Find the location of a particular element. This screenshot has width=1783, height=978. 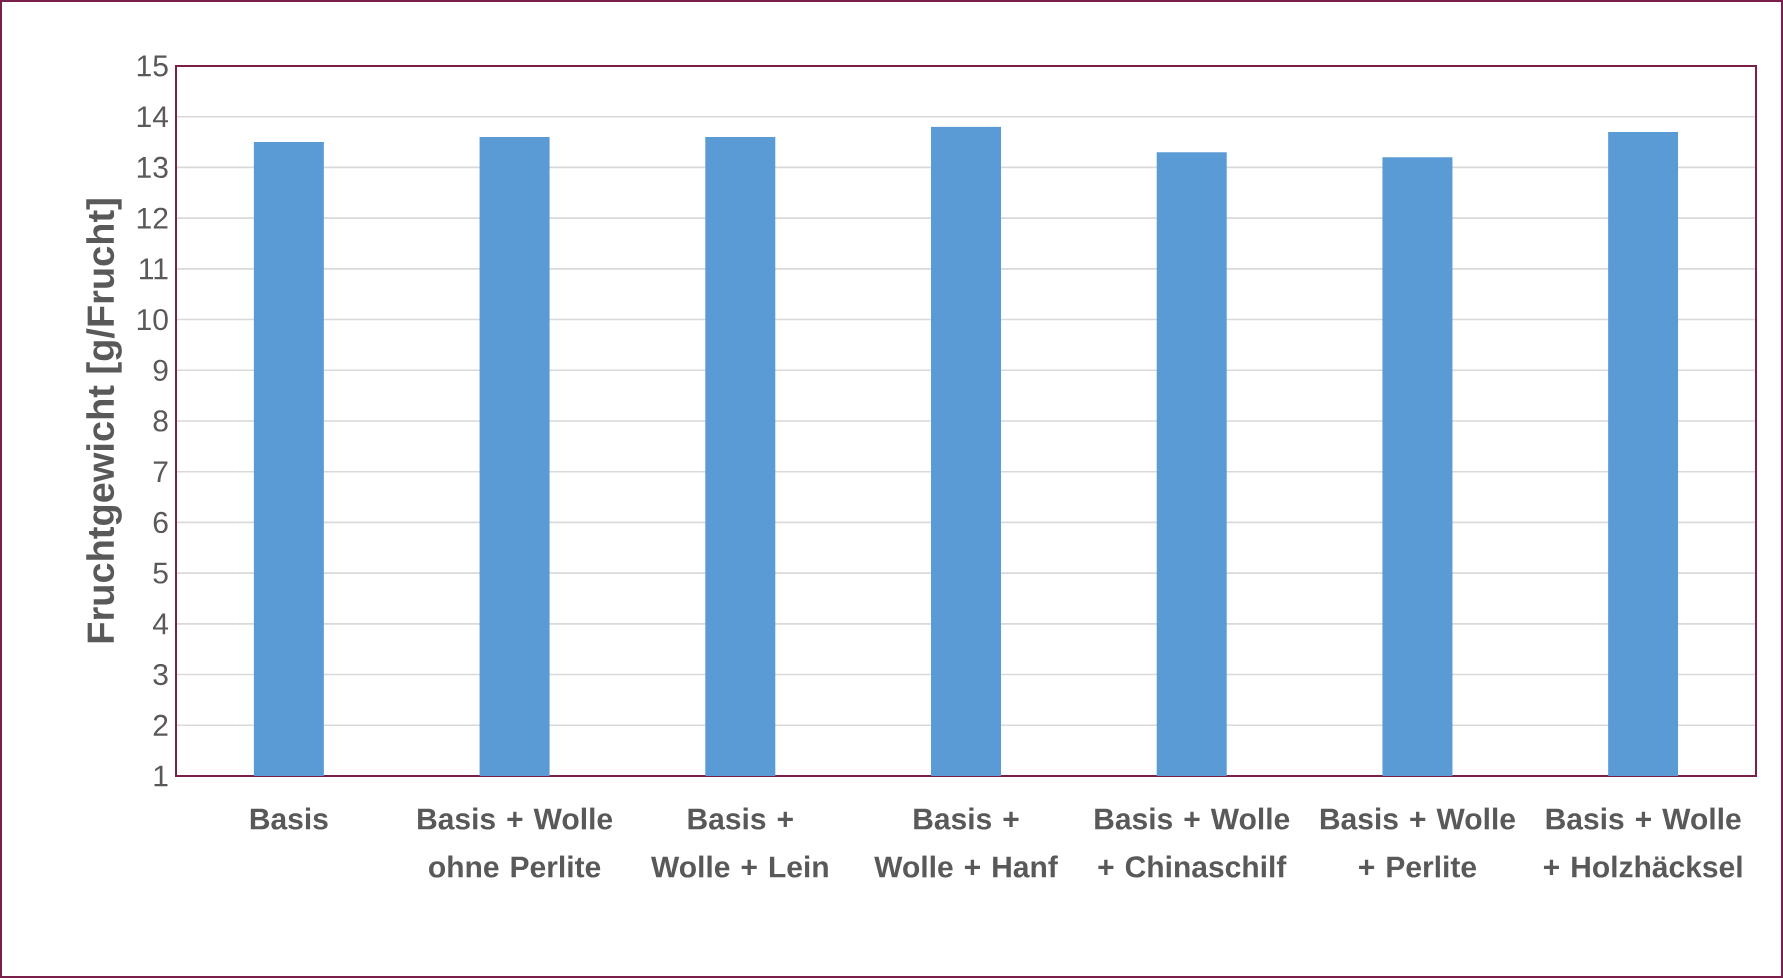

y-tick-label: 2 is located at coordinates (160, 725).